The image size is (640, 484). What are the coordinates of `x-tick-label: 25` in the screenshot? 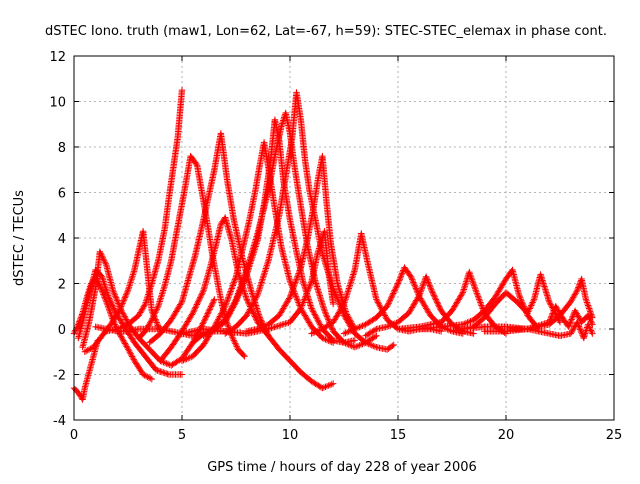 It's located at (614, 435).